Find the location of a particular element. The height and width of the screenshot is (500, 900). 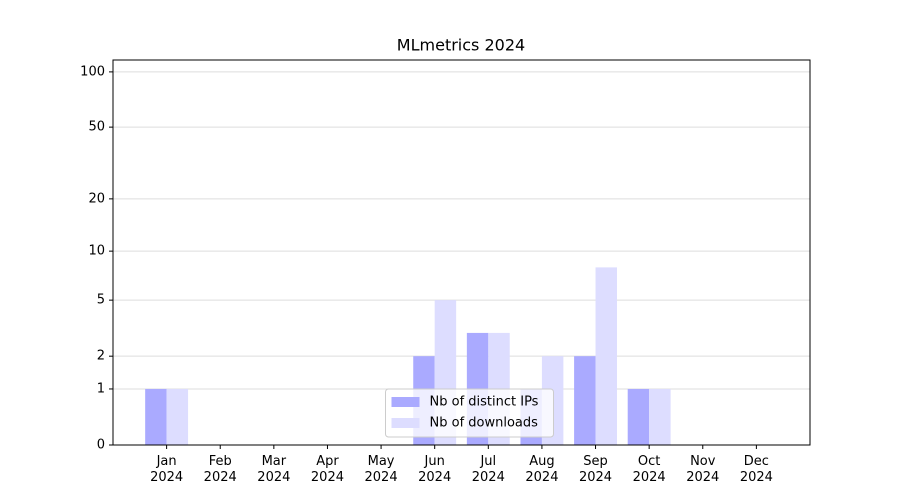

legend-label: Nb of downloads is located at coordinates (484, 423).